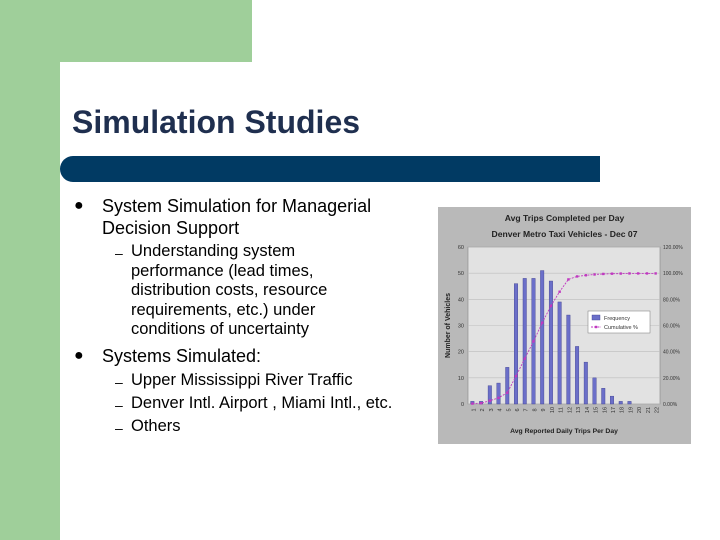  What do you see at coordinates (605, 410) in the screenshot?
I see `x-tick-label: 16` at bounding box center [605, 410].